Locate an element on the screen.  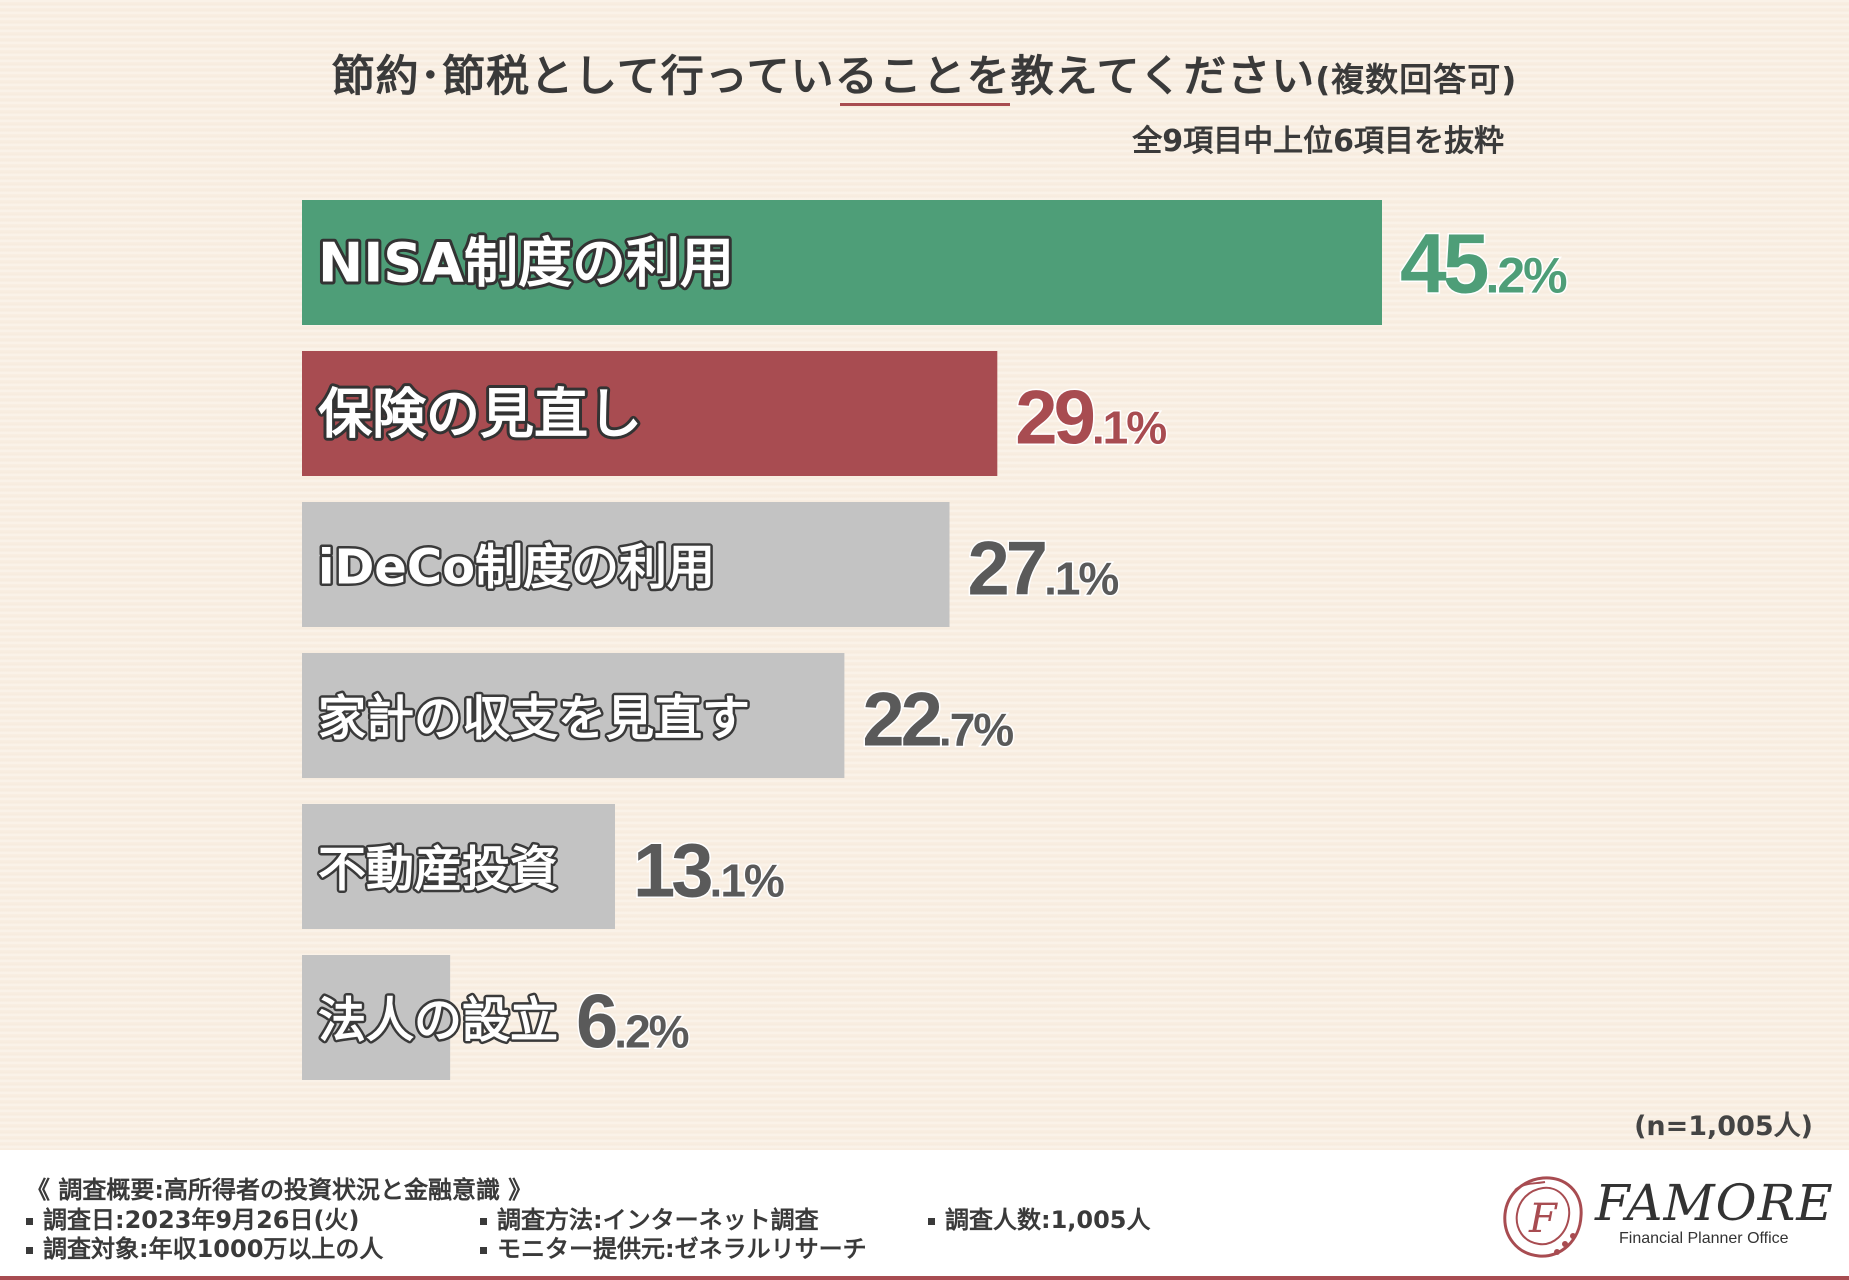
survey-method: 調査方法:インターネット調査 is located at coordinates (658, 1220).